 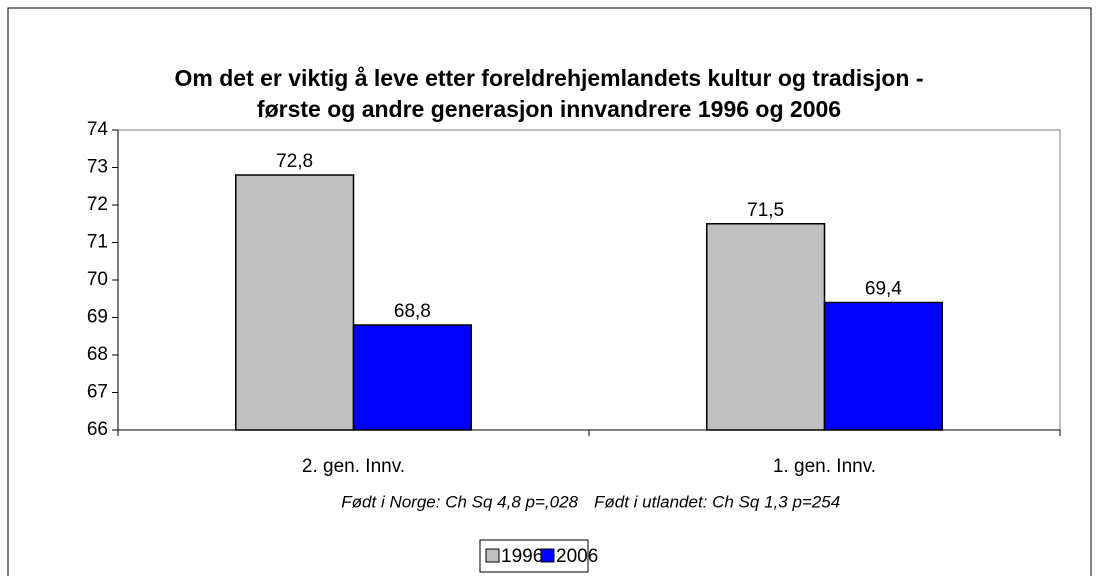 What do you see at coordinates (459, 501) in the screenshot?
I see `annotation: Født i Norge: Ch Sq 4,8 p=,028` at bounding box center [459, 501].